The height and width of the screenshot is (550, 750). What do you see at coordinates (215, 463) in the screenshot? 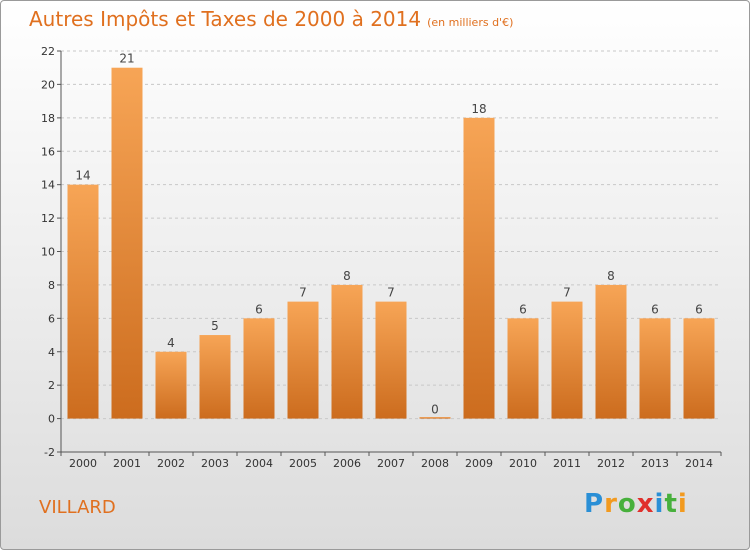
I see `x-tick-label: 2003` at bounding box center [215, 463].